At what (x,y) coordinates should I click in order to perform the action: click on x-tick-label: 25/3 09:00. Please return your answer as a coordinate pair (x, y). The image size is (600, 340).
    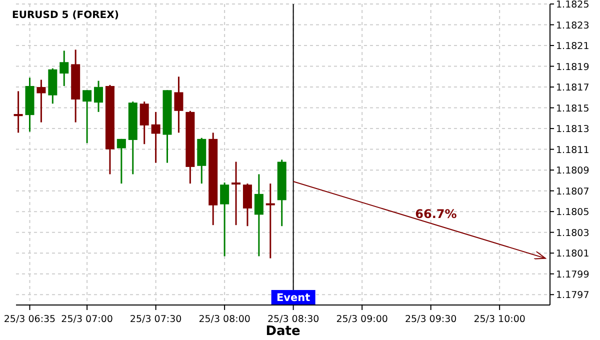
    Looking at the image, I should click on (362, 319).